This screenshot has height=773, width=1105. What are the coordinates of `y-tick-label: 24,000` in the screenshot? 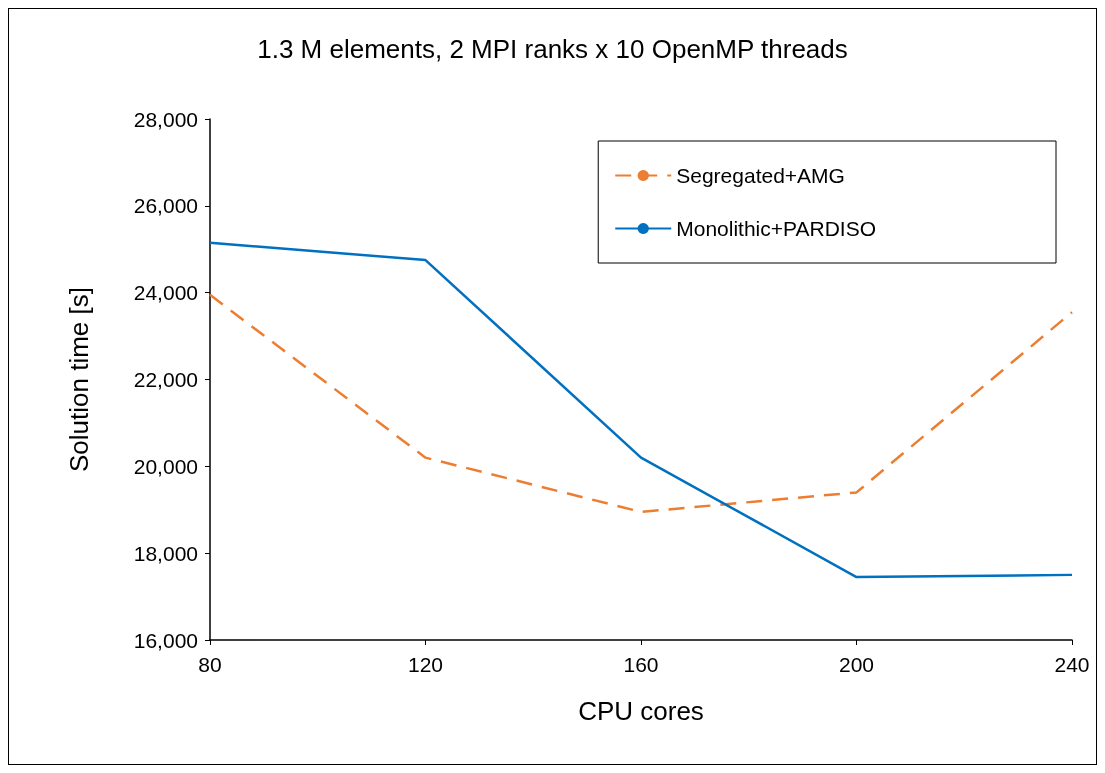 It's located at (165, 293).